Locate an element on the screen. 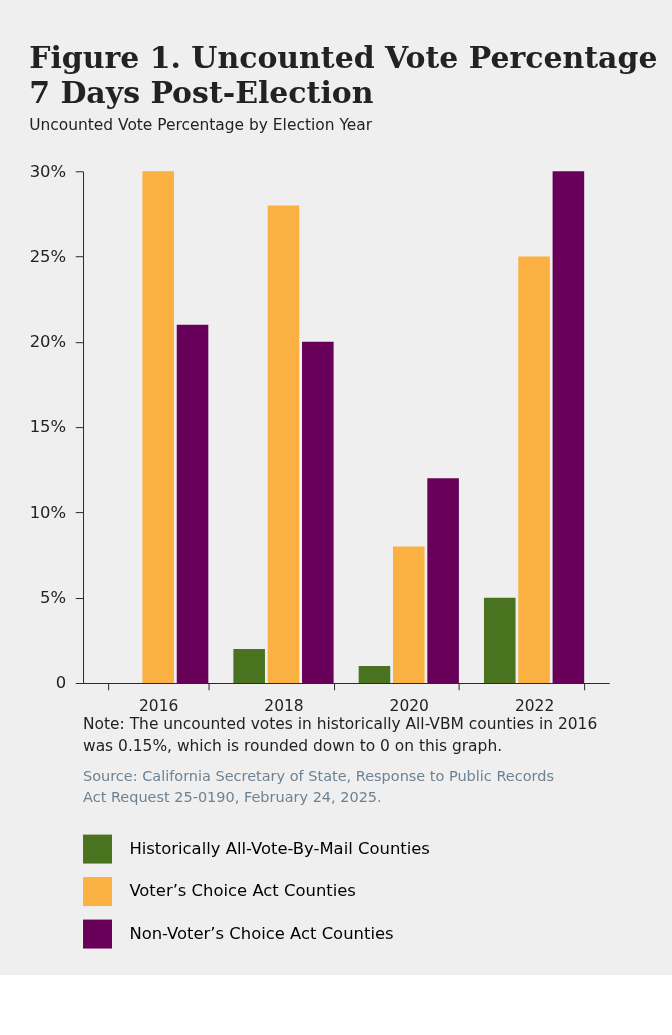 The height and width of the screenshot is (1035, 672). y-tick-label: 15% is located at coordinates (48, 427).